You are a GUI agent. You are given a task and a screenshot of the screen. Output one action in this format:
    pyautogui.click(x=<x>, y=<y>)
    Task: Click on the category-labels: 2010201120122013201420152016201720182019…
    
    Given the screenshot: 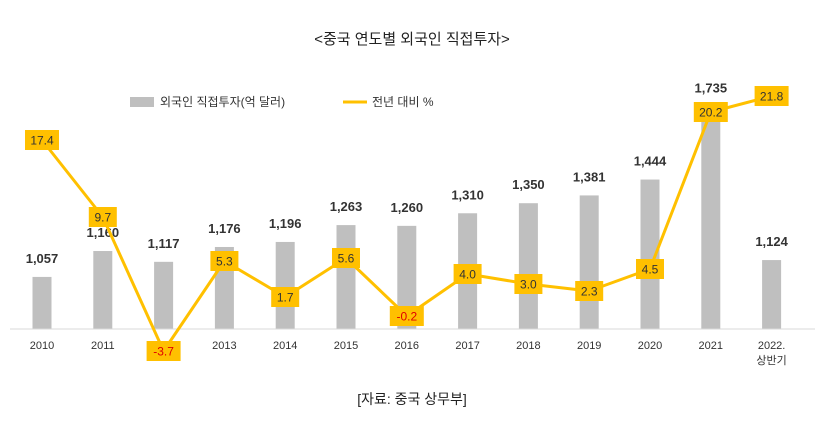 What is the action you would take?
    pyautogui.click(x=408, y=353)
    